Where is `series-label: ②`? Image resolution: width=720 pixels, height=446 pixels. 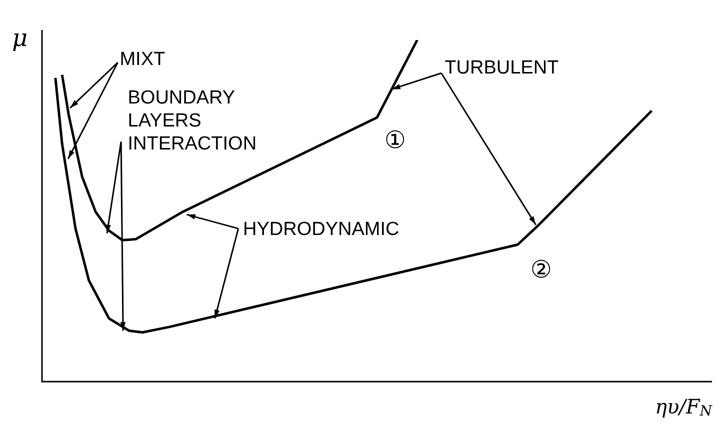 series-label: ② is located at coordinates (541, 270).